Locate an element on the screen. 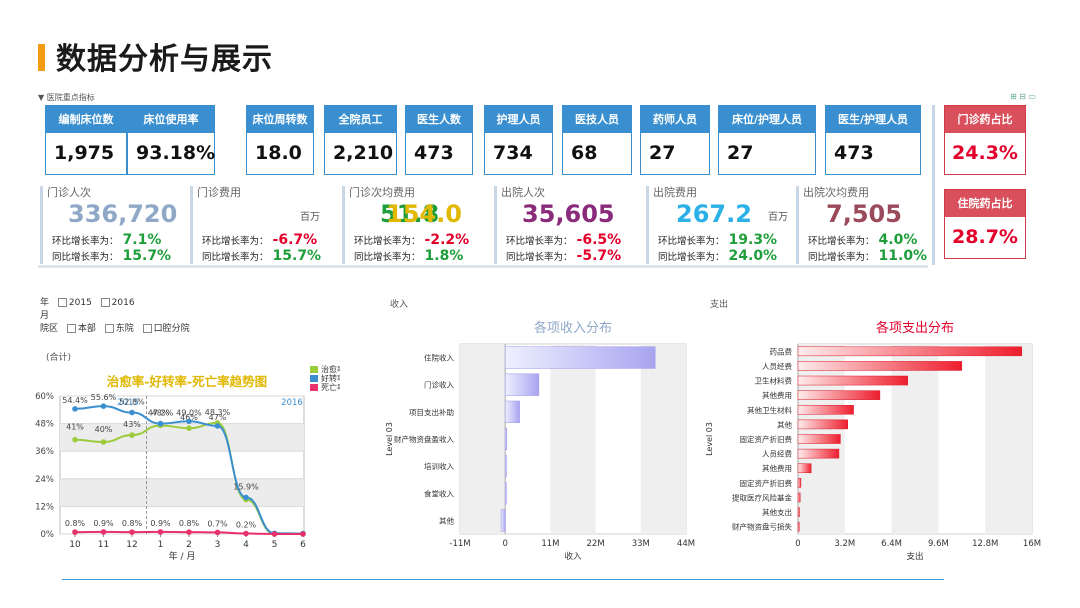  kpi-card: 全院员工 2,210 is located at coordinates (360, 140).